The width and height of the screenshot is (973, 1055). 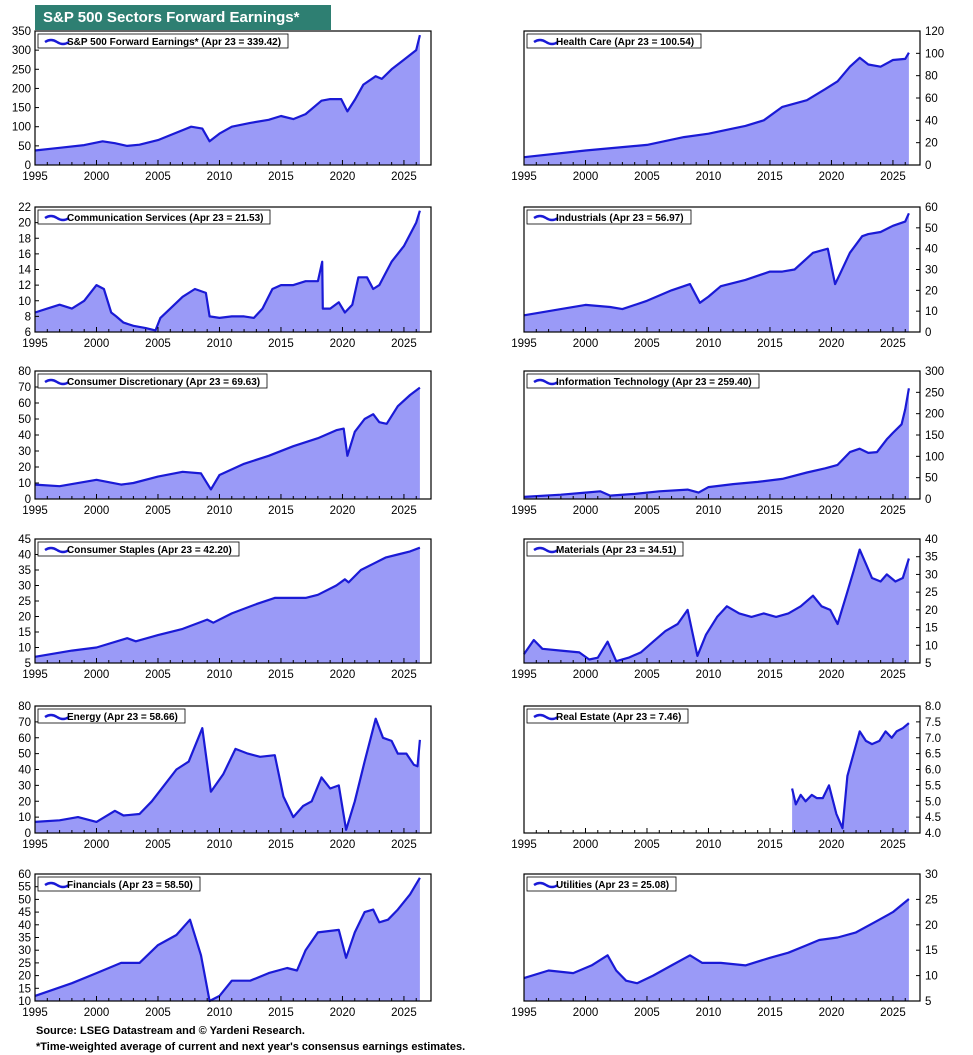 I want to click on legend-consdisc: Consumer Discretionary (Apr 23 = 69.63), so click(x=152, y=381).